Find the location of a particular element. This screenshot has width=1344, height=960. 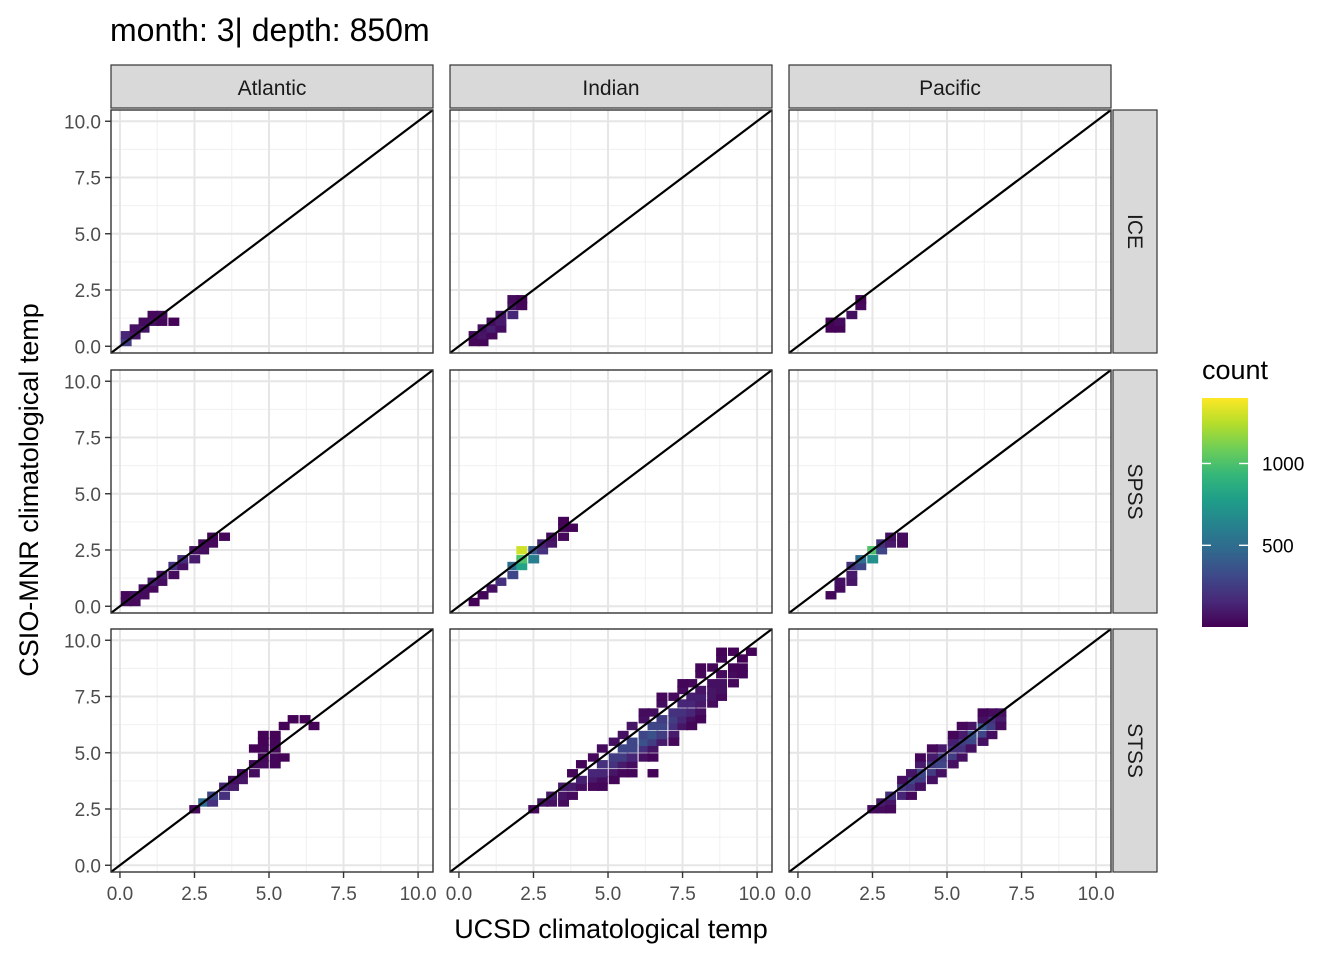

facet-strip-spss: SPSS is located at coordinates (1135, 491).